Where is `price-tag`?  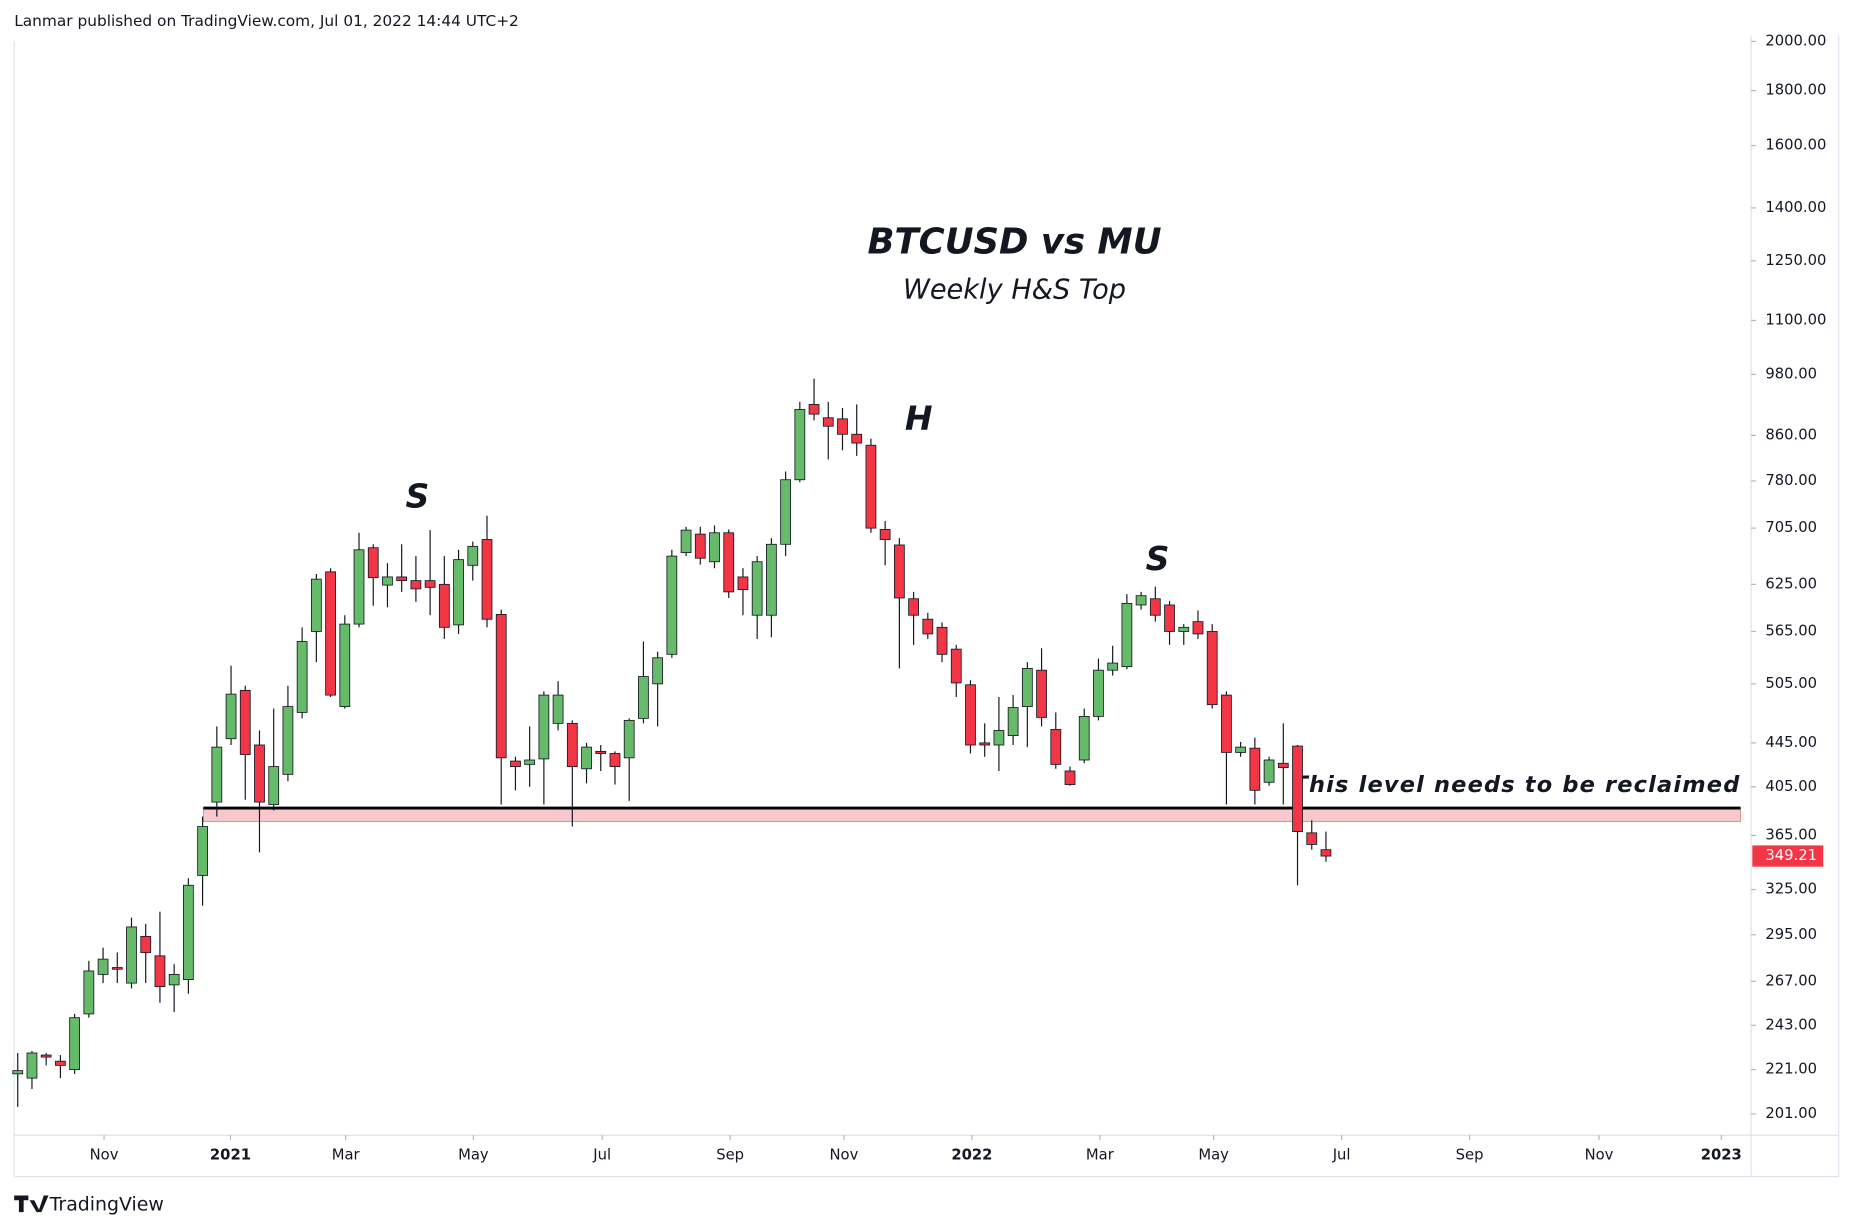
price-tag is located at coordinates (1788, 856).